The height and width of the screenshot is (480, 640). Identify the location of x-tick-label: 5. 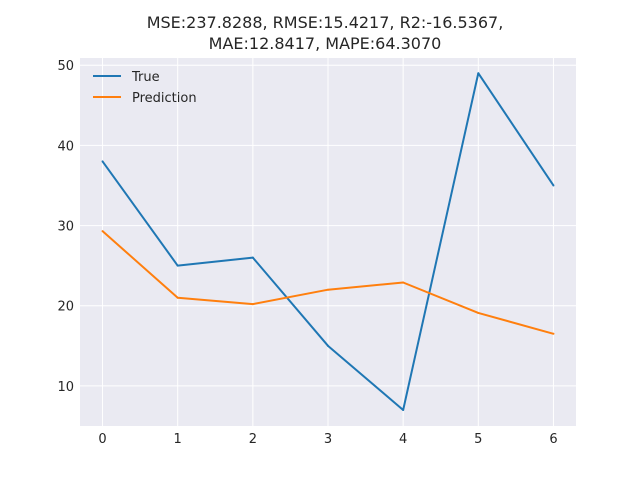
(478, 439).